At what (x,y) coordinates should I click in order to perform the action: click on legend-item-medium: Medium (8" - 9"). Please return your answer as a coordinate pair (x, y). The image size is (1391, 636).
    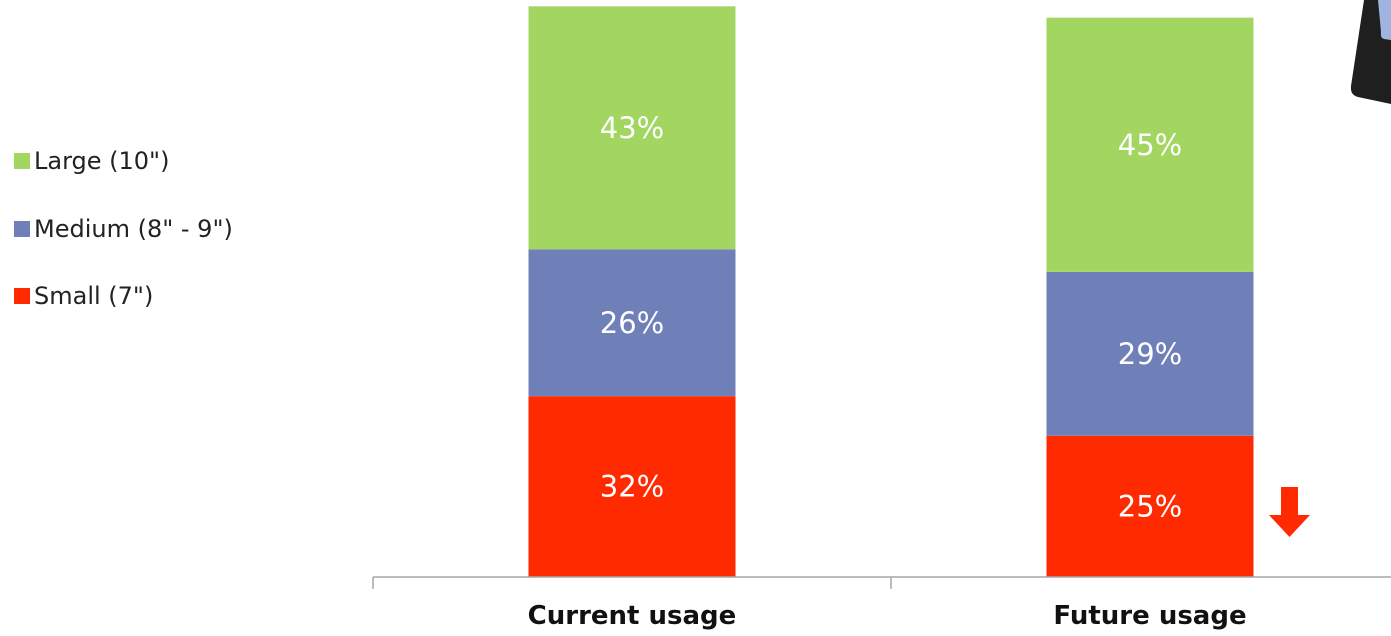
    Looking at the image, I should click on (123, 229).